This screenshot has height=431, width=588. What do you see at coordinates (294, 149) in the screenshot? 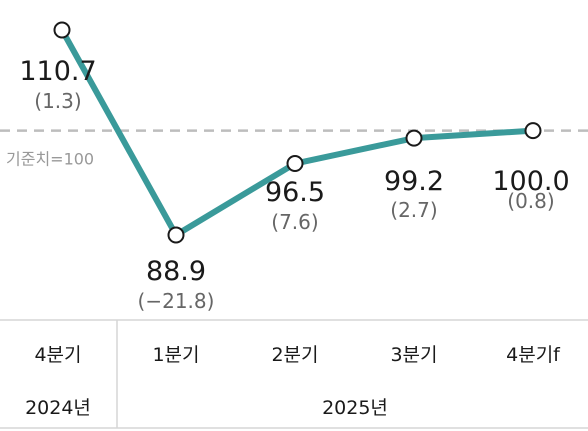
I see `reference-line-group: 기준치=100` at bounding box center [294, 149].